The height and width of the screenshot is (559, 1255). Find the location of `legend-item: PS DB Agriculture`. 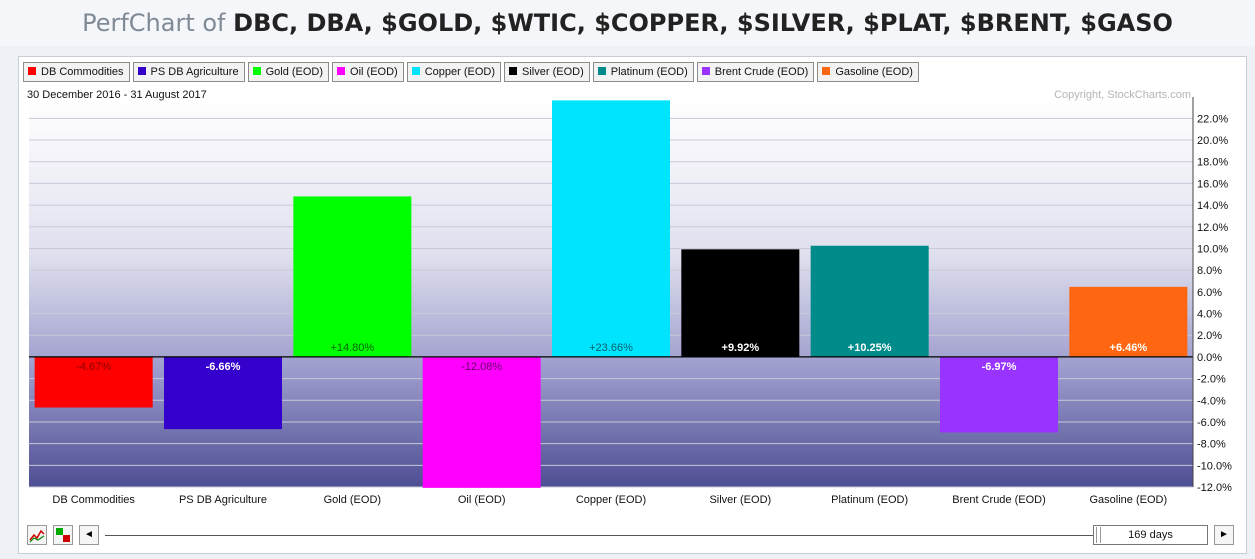

legend-item: PS DB Agriculture is located at coordinates (188, 72).